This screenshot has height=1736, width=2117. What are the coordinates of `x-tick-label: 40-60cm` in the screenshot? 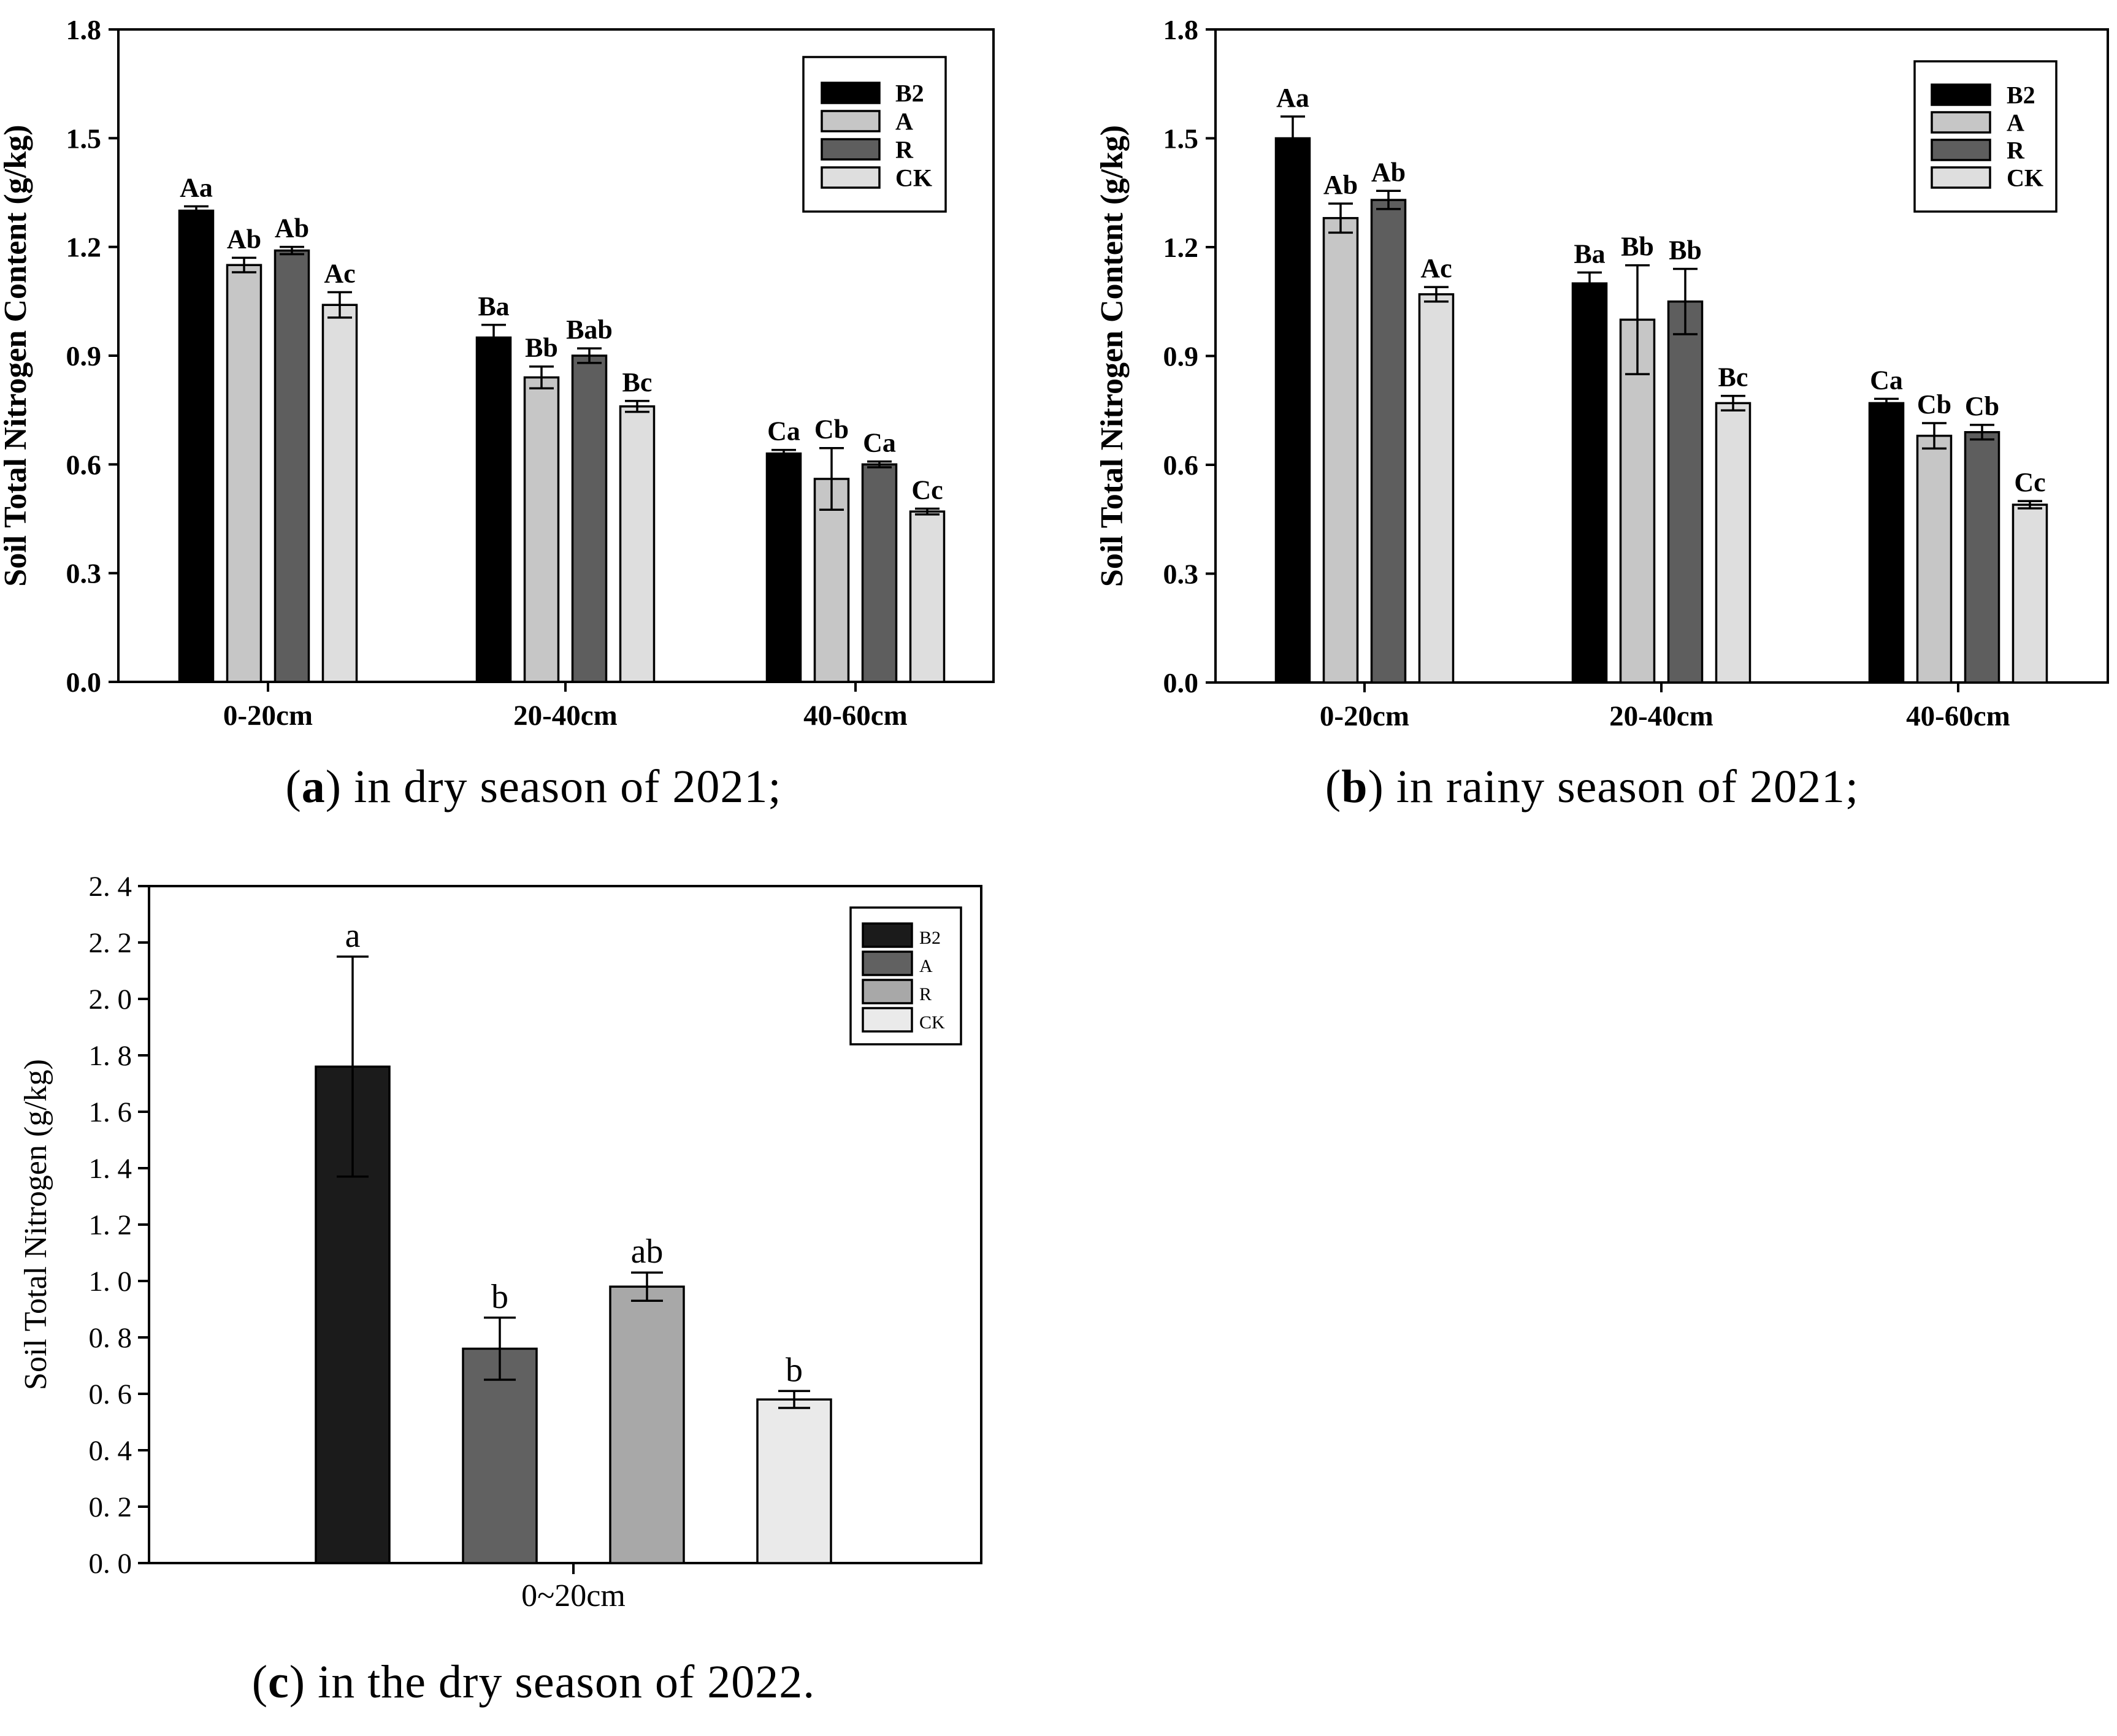 It's located at (855, 716).